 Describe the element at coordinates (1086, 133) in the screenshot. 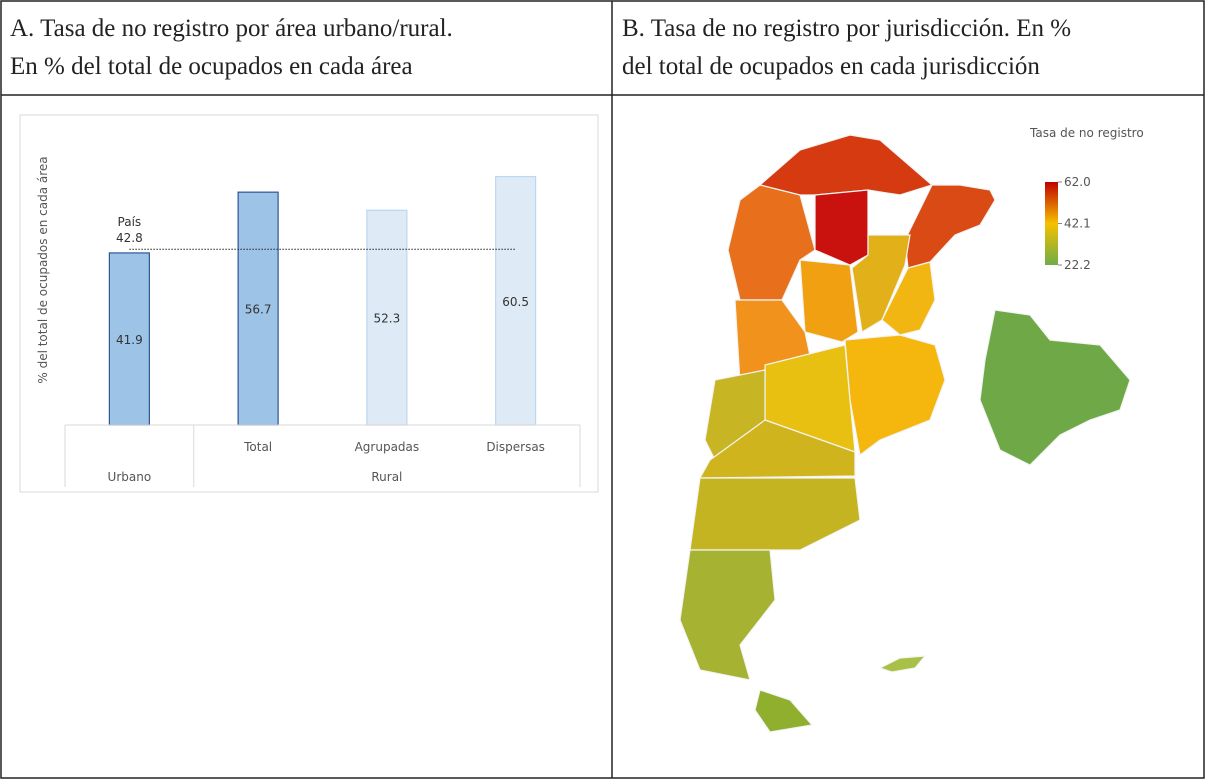

I see `legend-title: Tasa de no registro` at that location.